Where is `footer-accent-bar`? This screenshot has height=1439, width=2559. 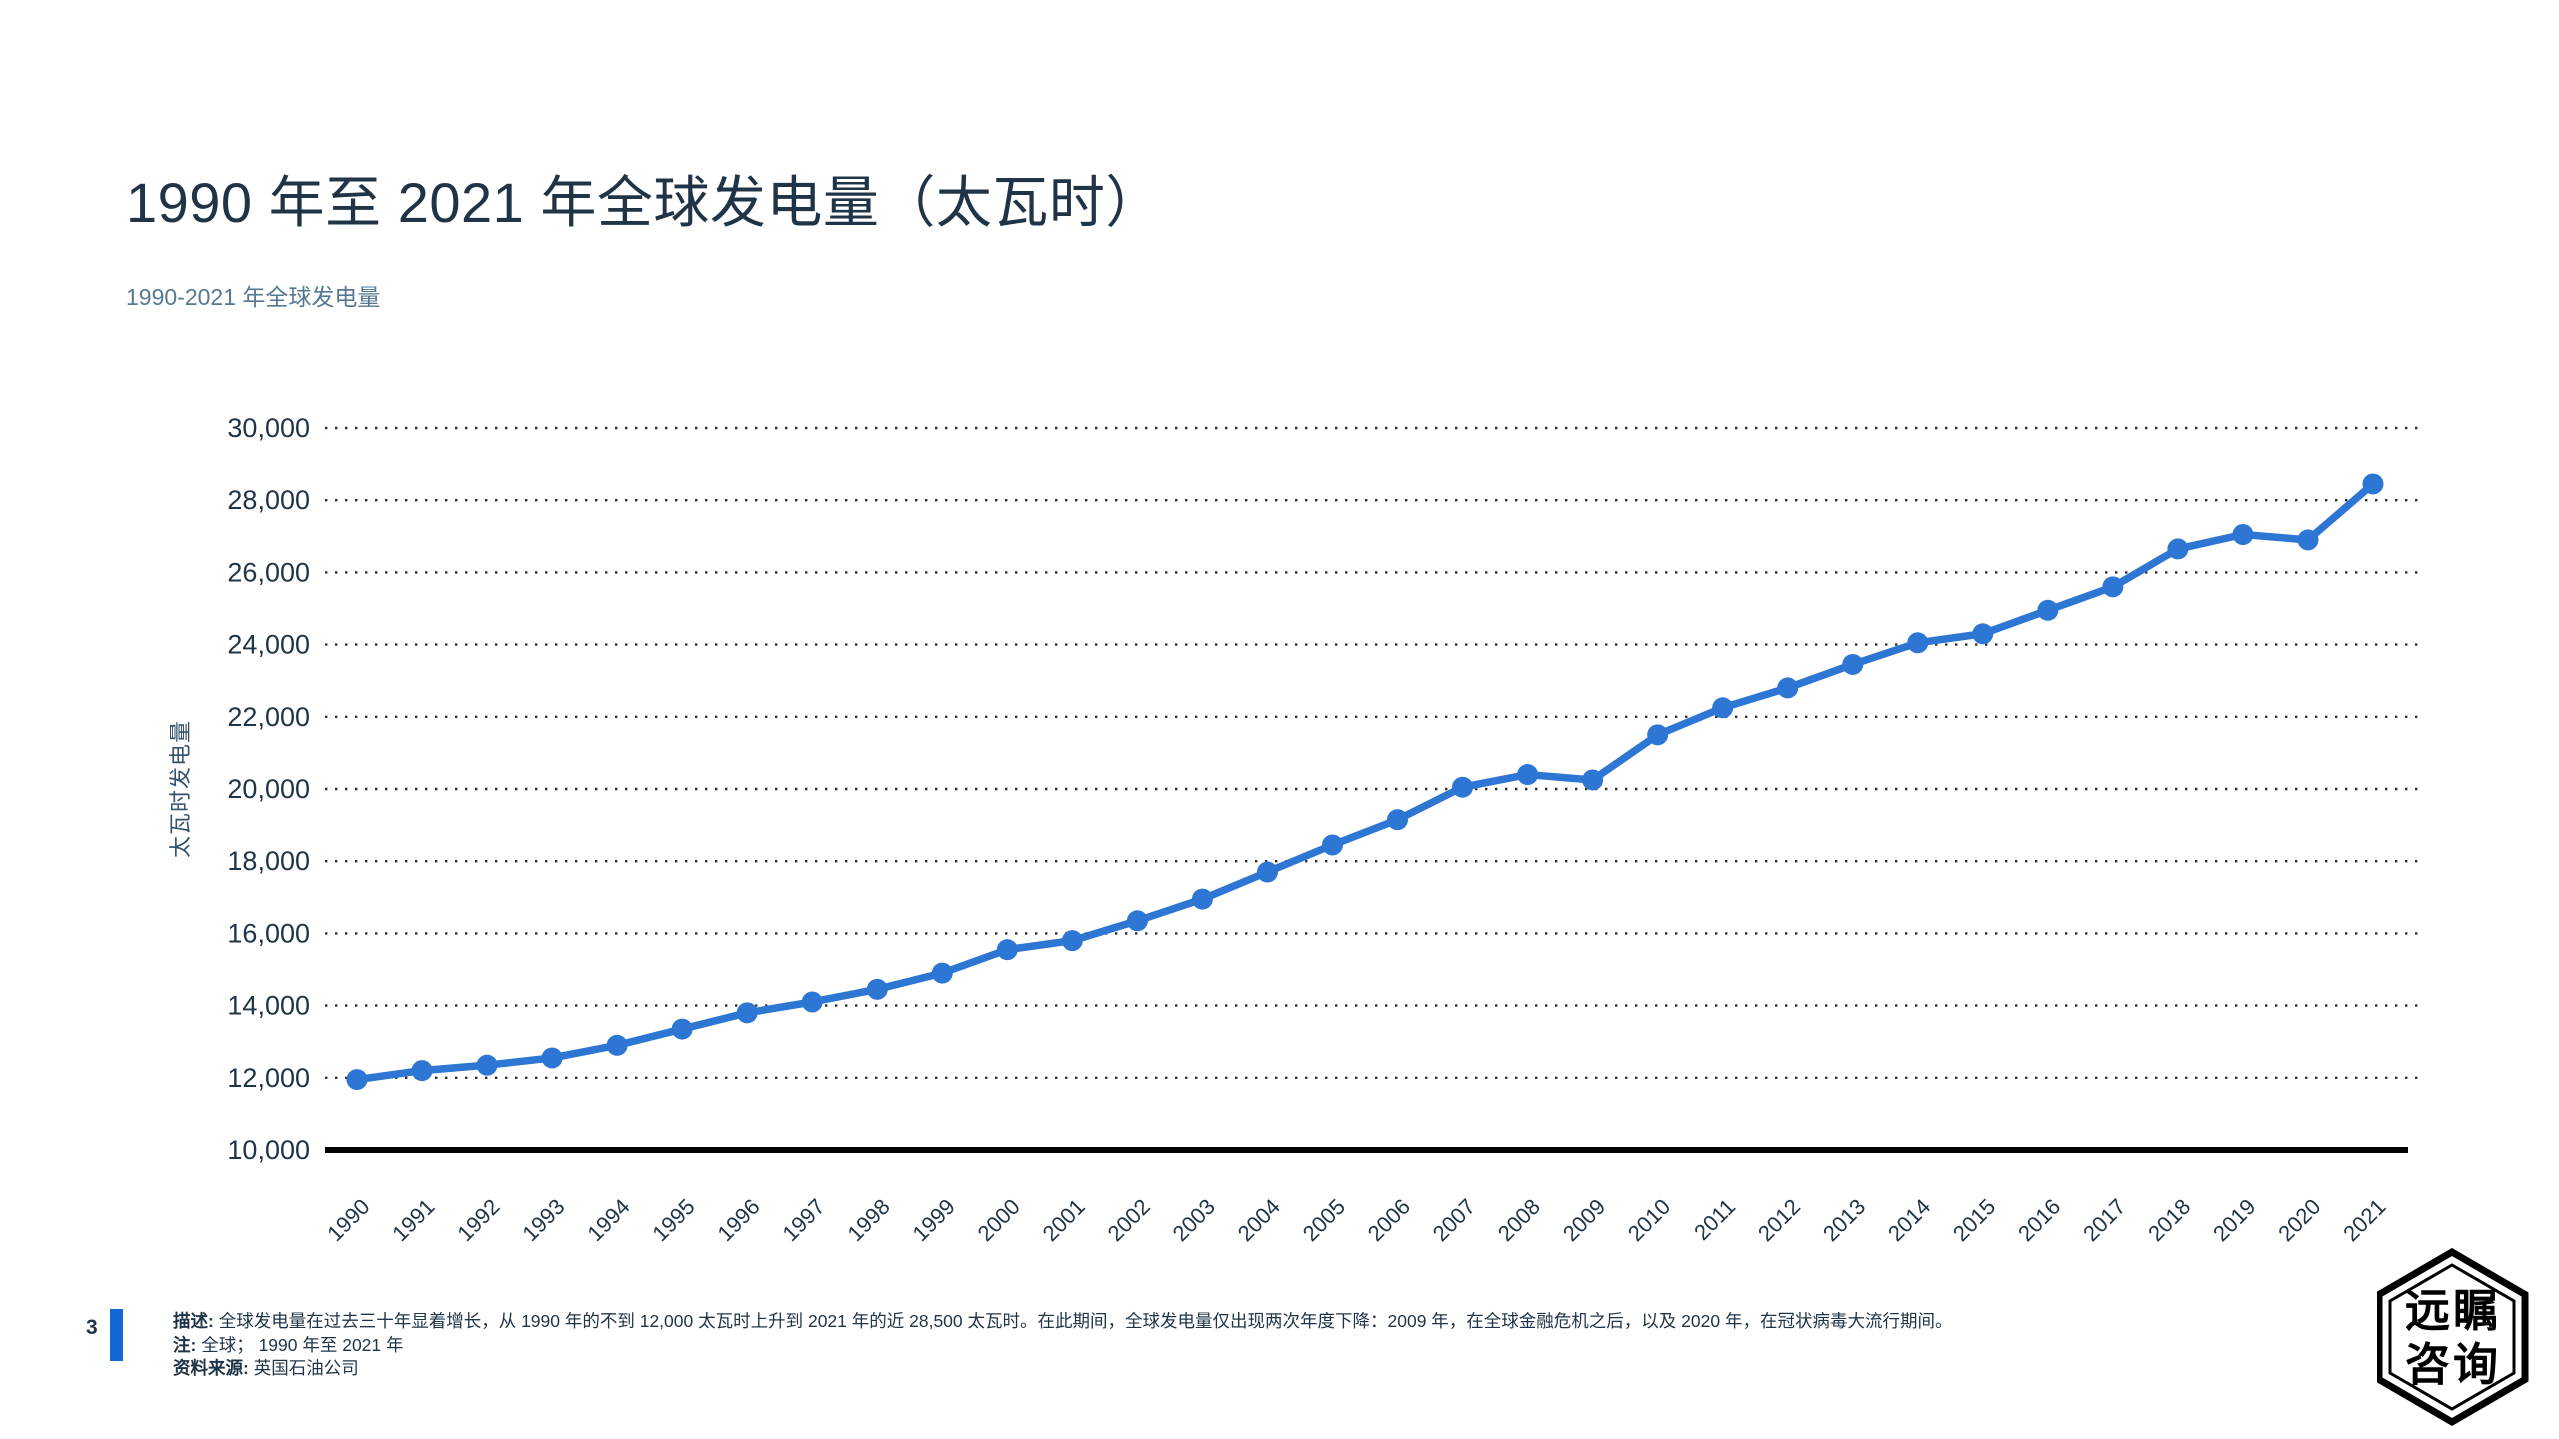 footer-accent-bar is located at coordinates (116, 1335).